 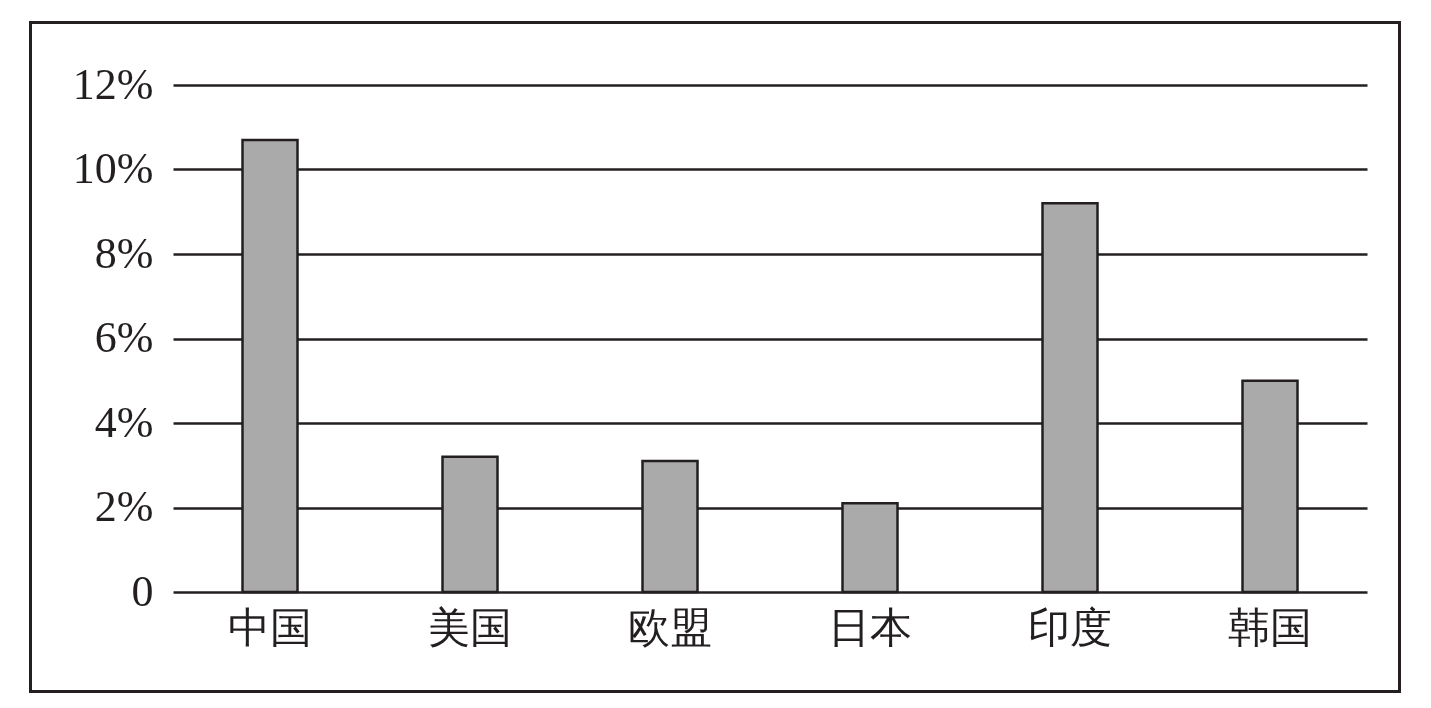 I want to click on x-tick-label: 韩国, so click(x=1270, y=627).